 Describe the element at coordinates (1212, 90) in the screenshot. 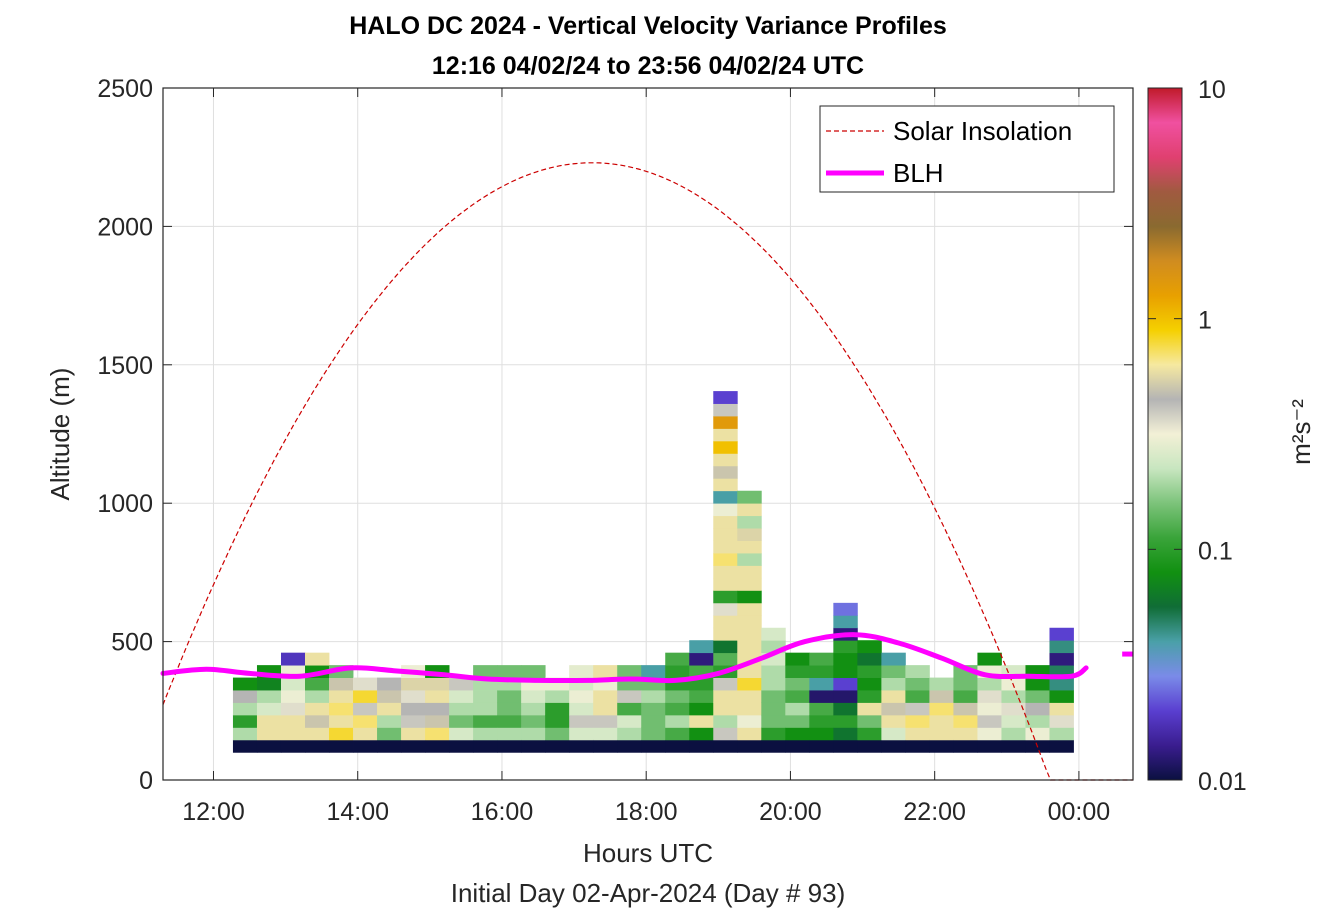

I see `colorbar-tick-label: 10` at that location.